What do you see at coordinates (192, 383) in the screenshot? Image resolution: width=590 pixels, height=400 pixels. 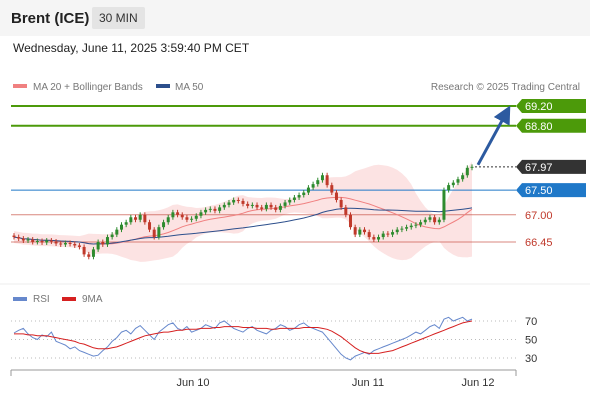 I see `x-tick-label-0: Jun 10` at bounding box center [192, 383].